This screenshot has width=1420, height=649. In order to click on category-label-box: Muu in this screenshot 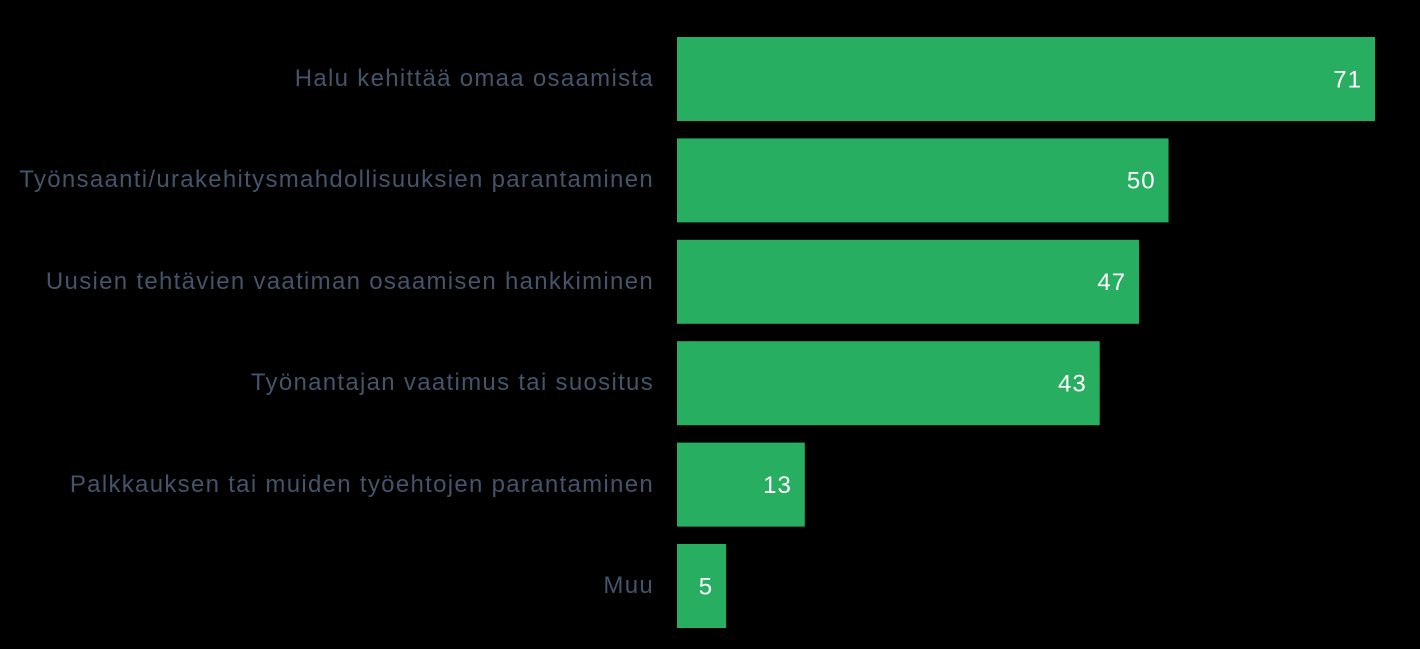, I will do `click(327, 586)`.